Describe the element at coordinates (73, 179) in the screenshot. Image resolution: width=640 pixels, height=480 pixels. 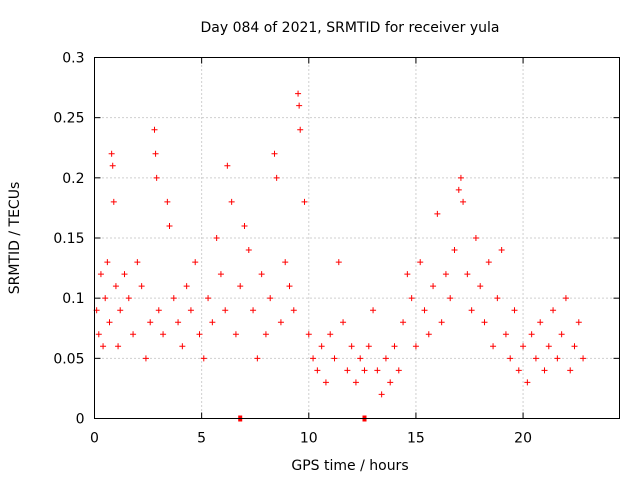
I see `y-tick-label: 0.2` at that location.